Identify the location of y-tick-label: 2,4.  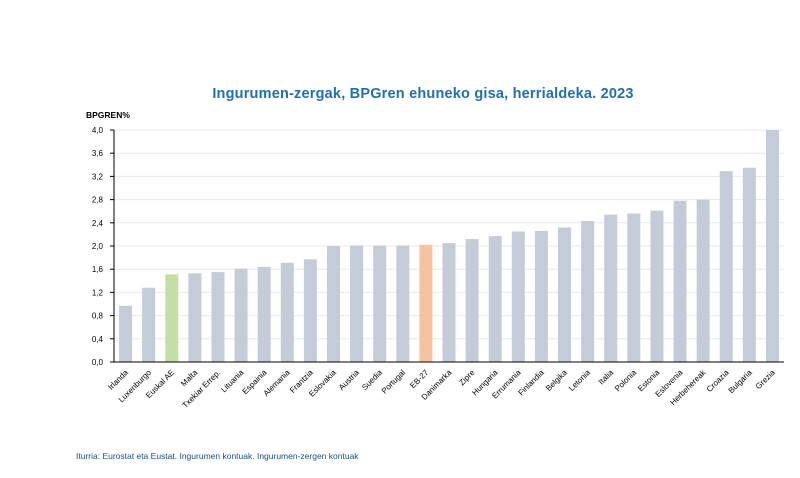
(98, 223).